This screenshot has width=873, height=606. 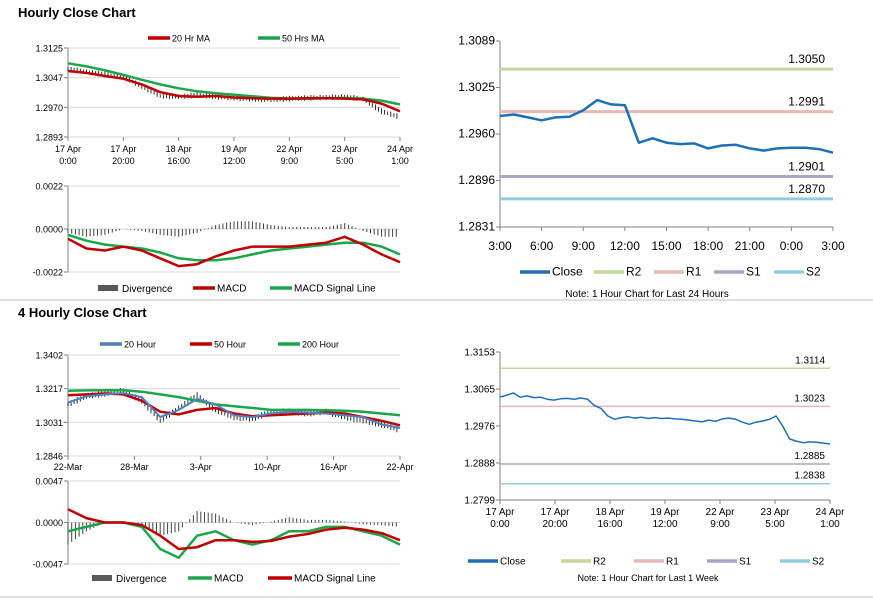 What do you see at coordinates (648, 578) in the screenshot?
I see `four-hourly-levels-note: Note: 1 Hour Chart for Last 1 Week` at bounding box center [648, 578].